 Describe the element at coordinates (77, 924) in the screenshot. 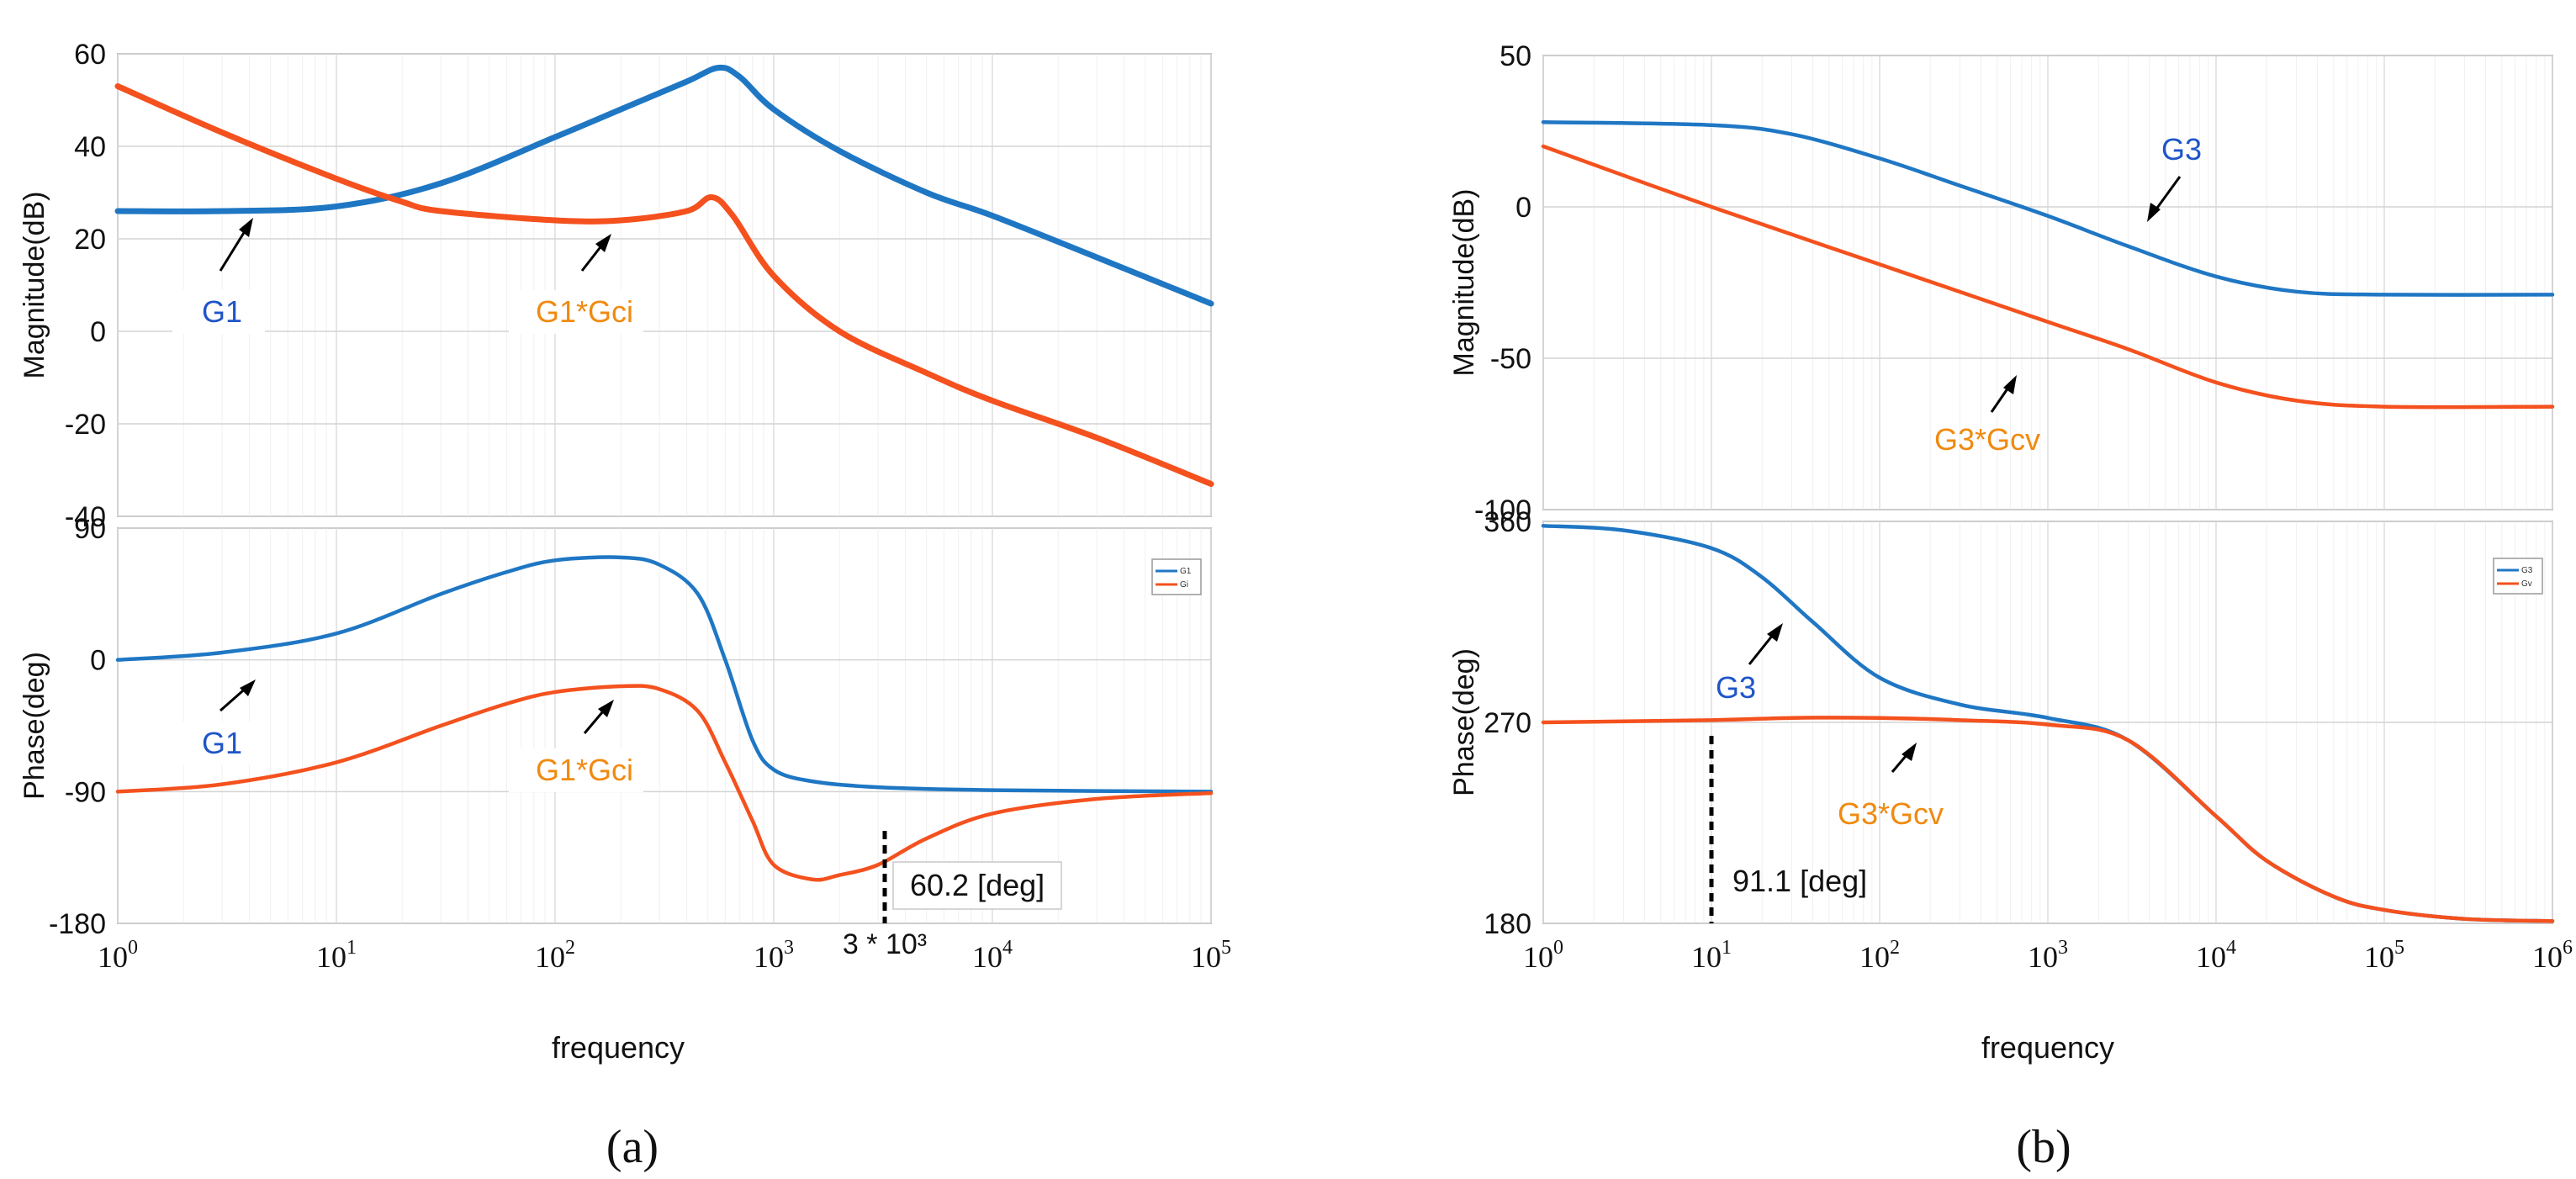

I see `y-tick-label: -180` at that location.